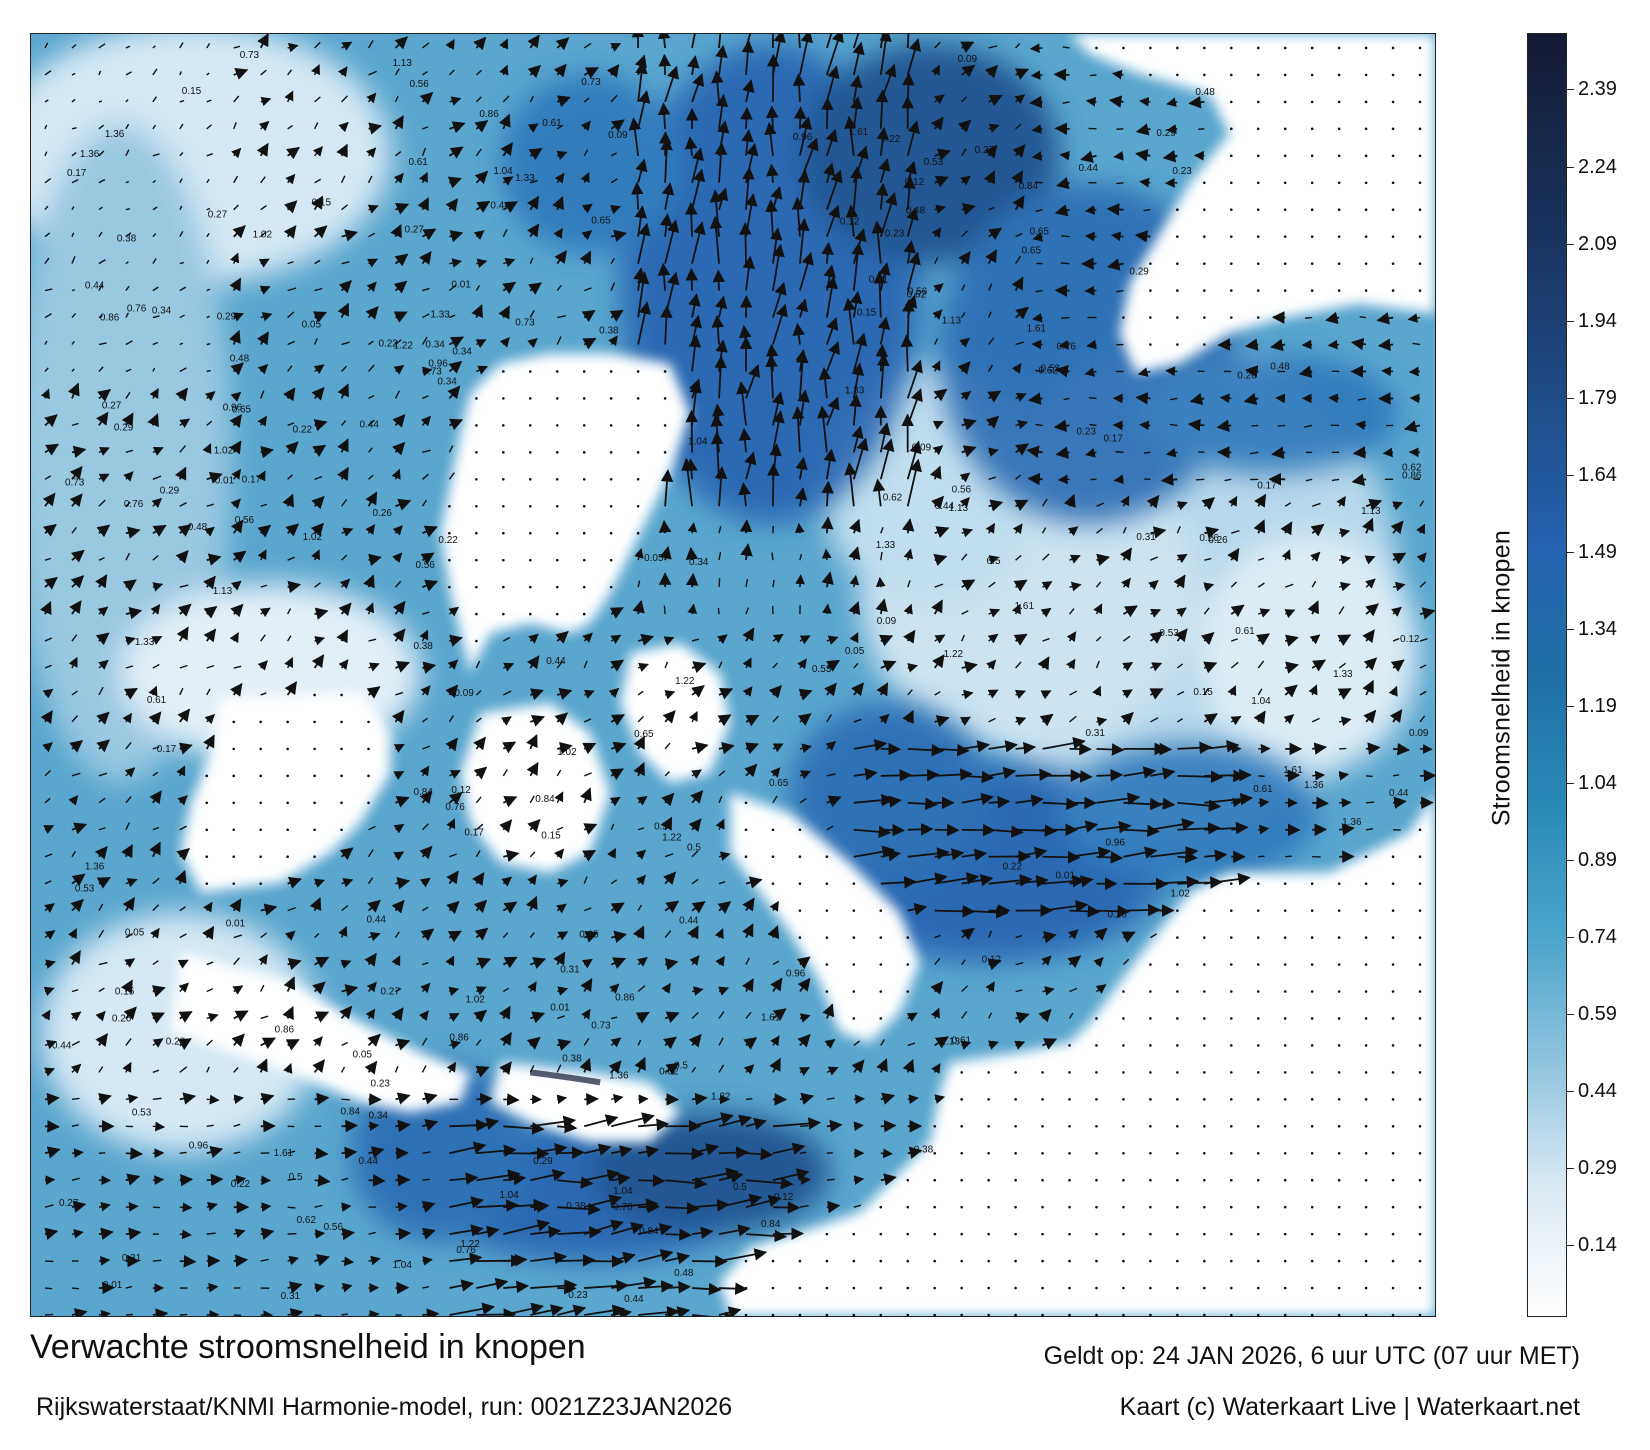 The width and height of the screenshot is (1650, 1450). I want to click on speed-label: 0.86, so click(489, 114).